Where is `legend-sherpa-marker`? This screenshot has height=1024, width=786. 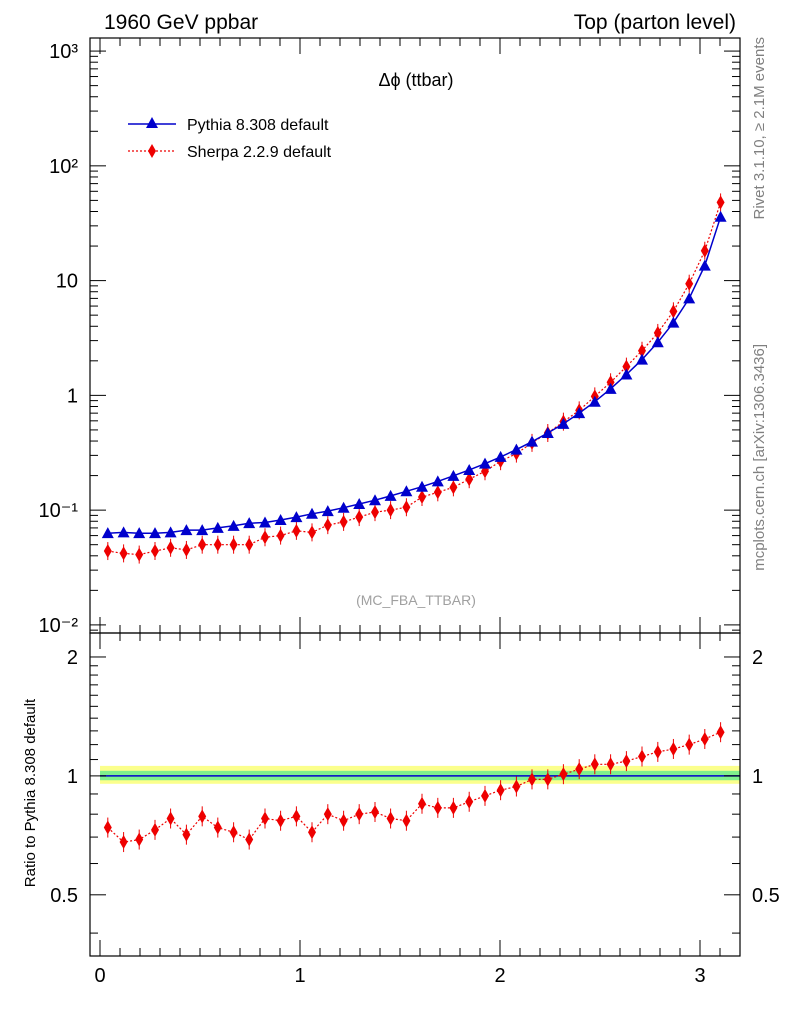
legend-sherpa-marker is located at coordinates (152, 151).